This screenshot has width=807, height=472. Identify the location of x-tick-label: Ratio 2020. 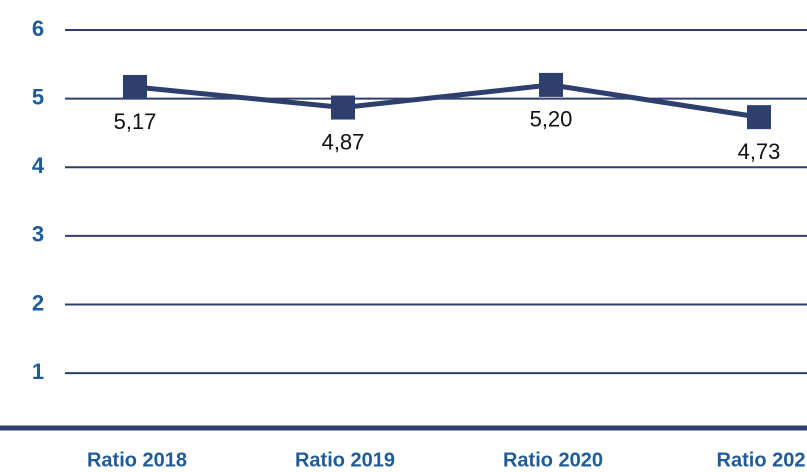
(553, 460).